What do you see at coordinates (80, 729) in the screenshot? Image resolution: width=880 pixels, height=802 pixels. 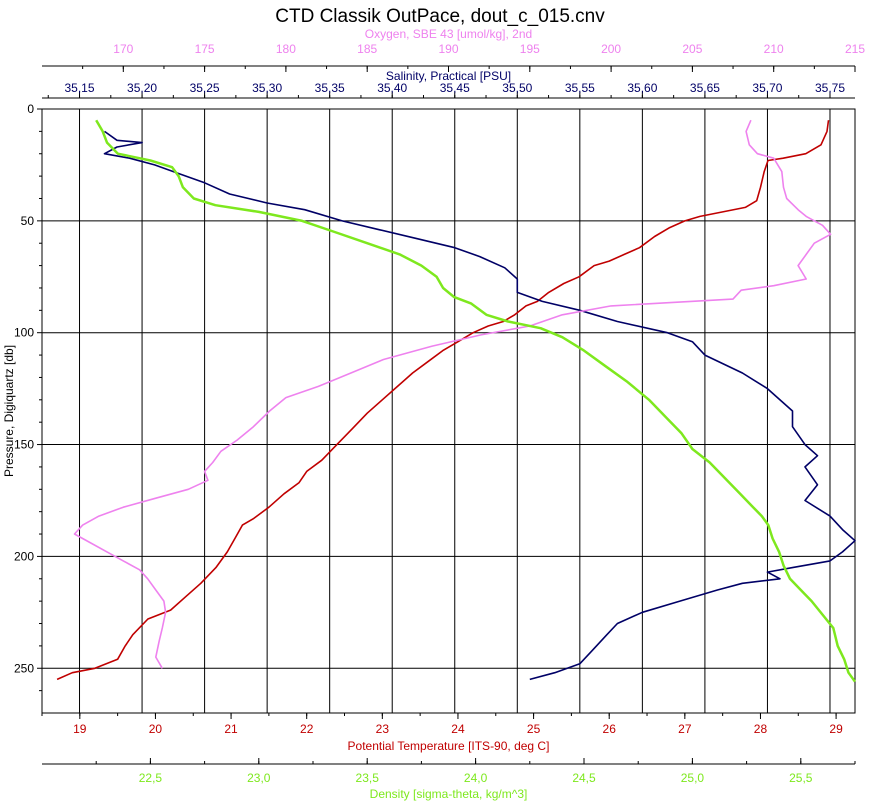 I see `temperature-tick-label: 19` at bounding box center [80, 729].